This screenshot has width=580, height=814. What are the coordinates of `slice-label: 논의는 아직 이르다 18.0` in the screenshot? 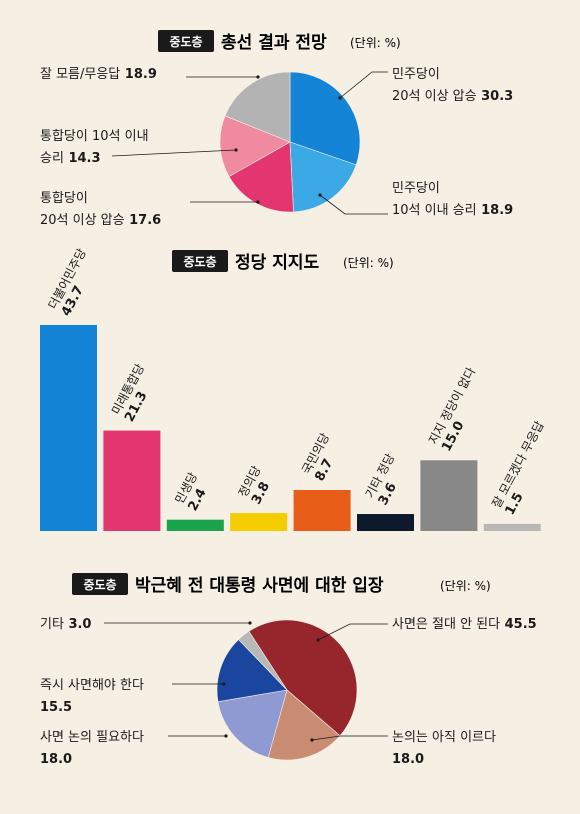 It's located at (403, 748).